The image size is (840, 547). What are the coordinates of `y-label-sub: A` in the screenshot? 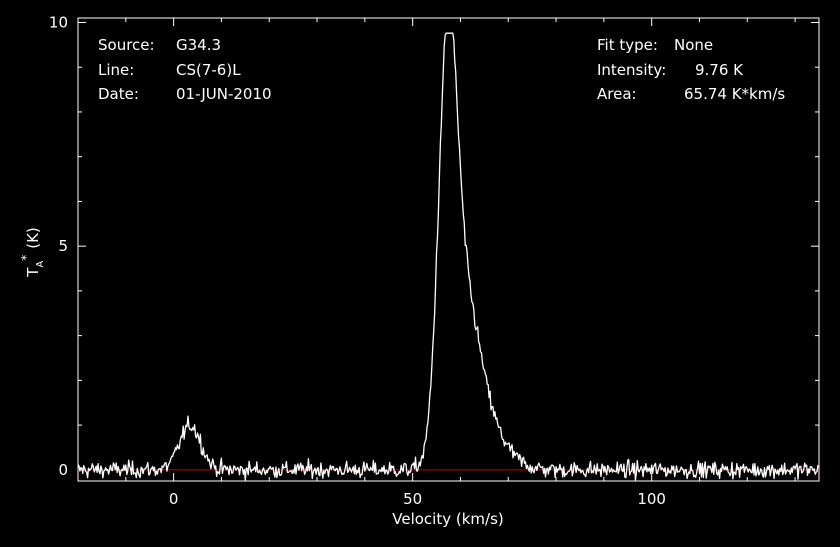 It's located at (40, 264).